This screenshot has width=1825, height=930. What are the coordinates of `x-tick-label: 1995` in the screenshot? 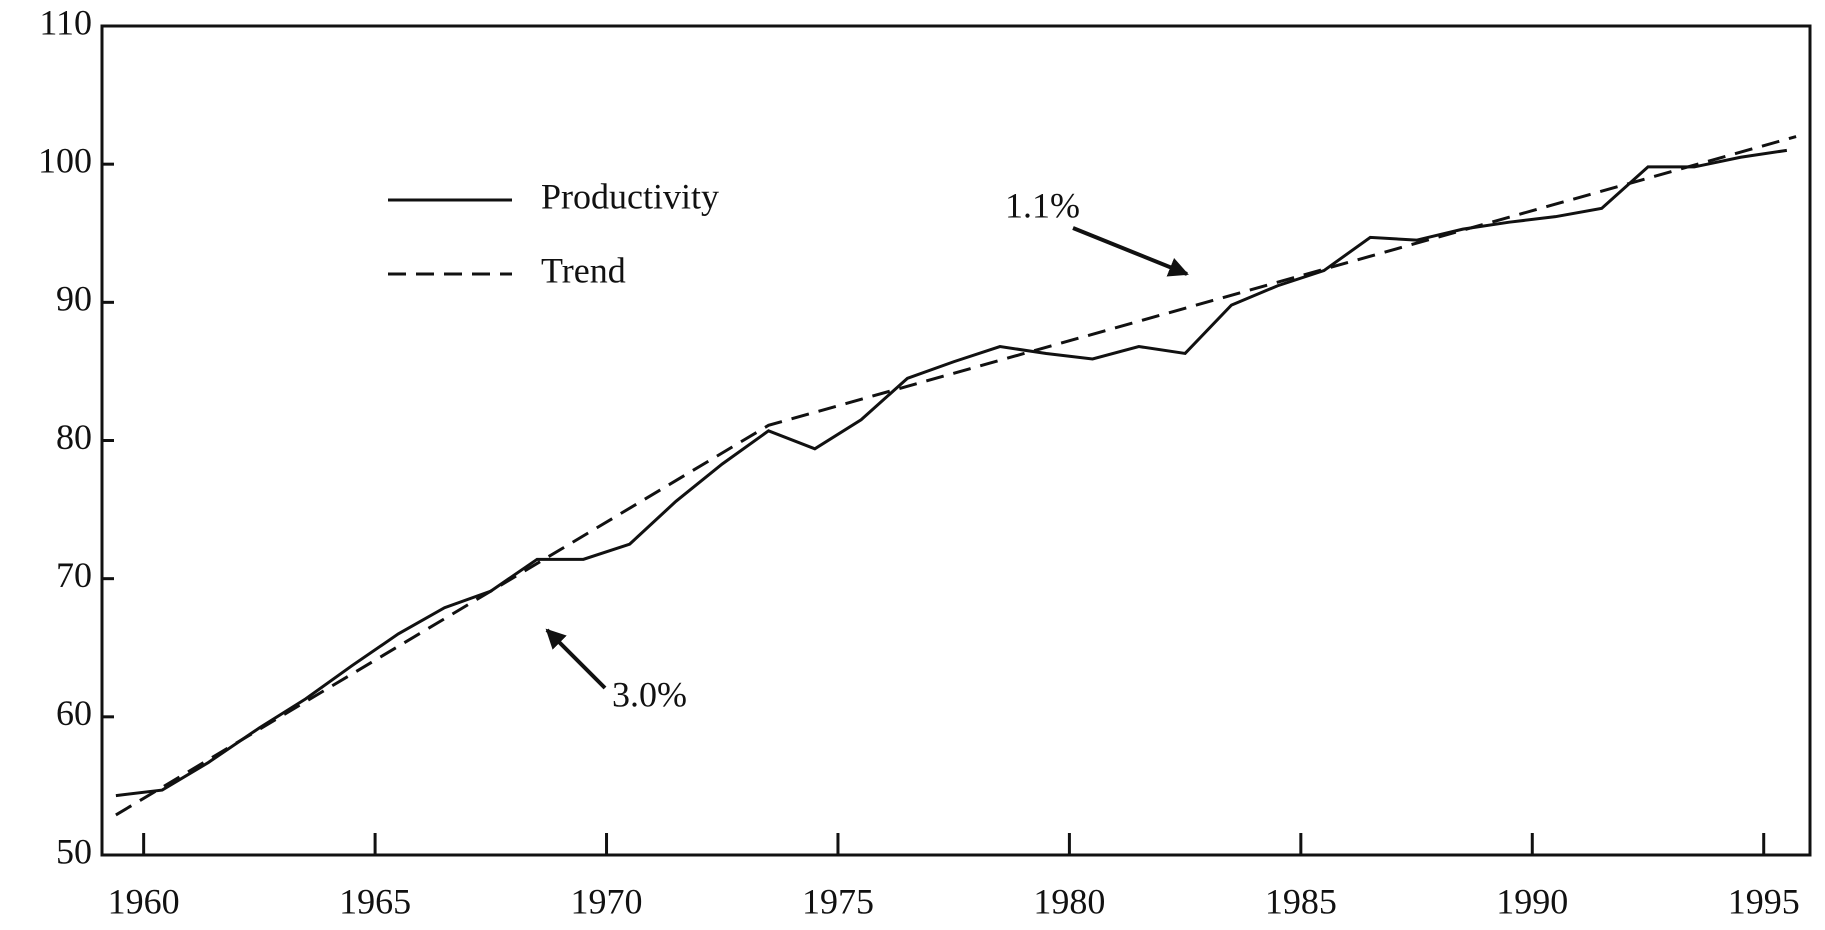 It's located at (1764, 901).